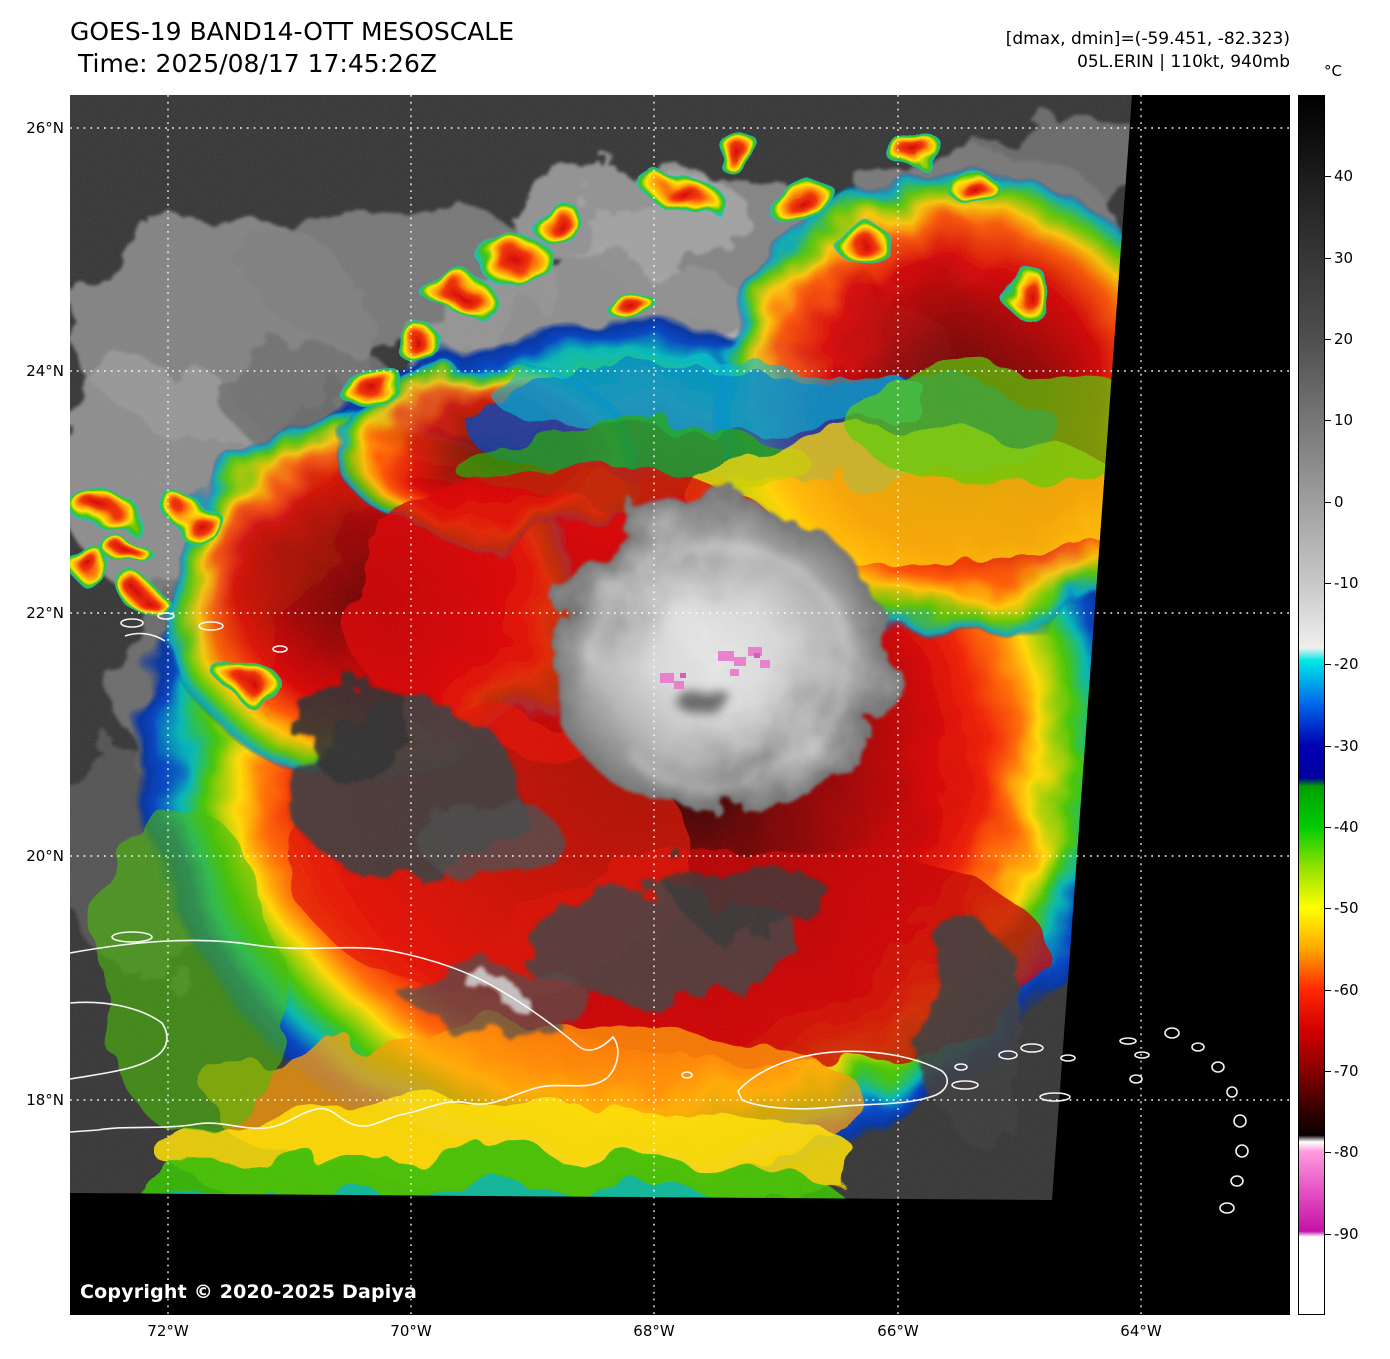 Image resolution: width=1390 pixels, height=1359 pixels. What do you see at coordinates (45, 856) in the screenshot?
I see `lat-label: 20°N` at bounding box center [45, 856].